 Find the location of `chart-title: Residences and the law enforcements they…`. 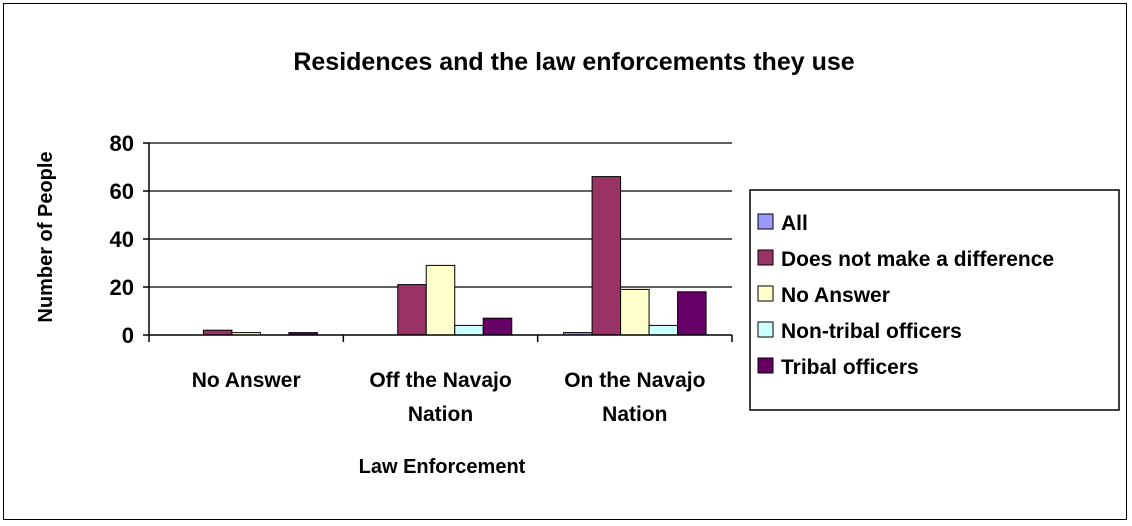

chart-title: Residences and the law enforcements they… is located at coordinates (573, 62).